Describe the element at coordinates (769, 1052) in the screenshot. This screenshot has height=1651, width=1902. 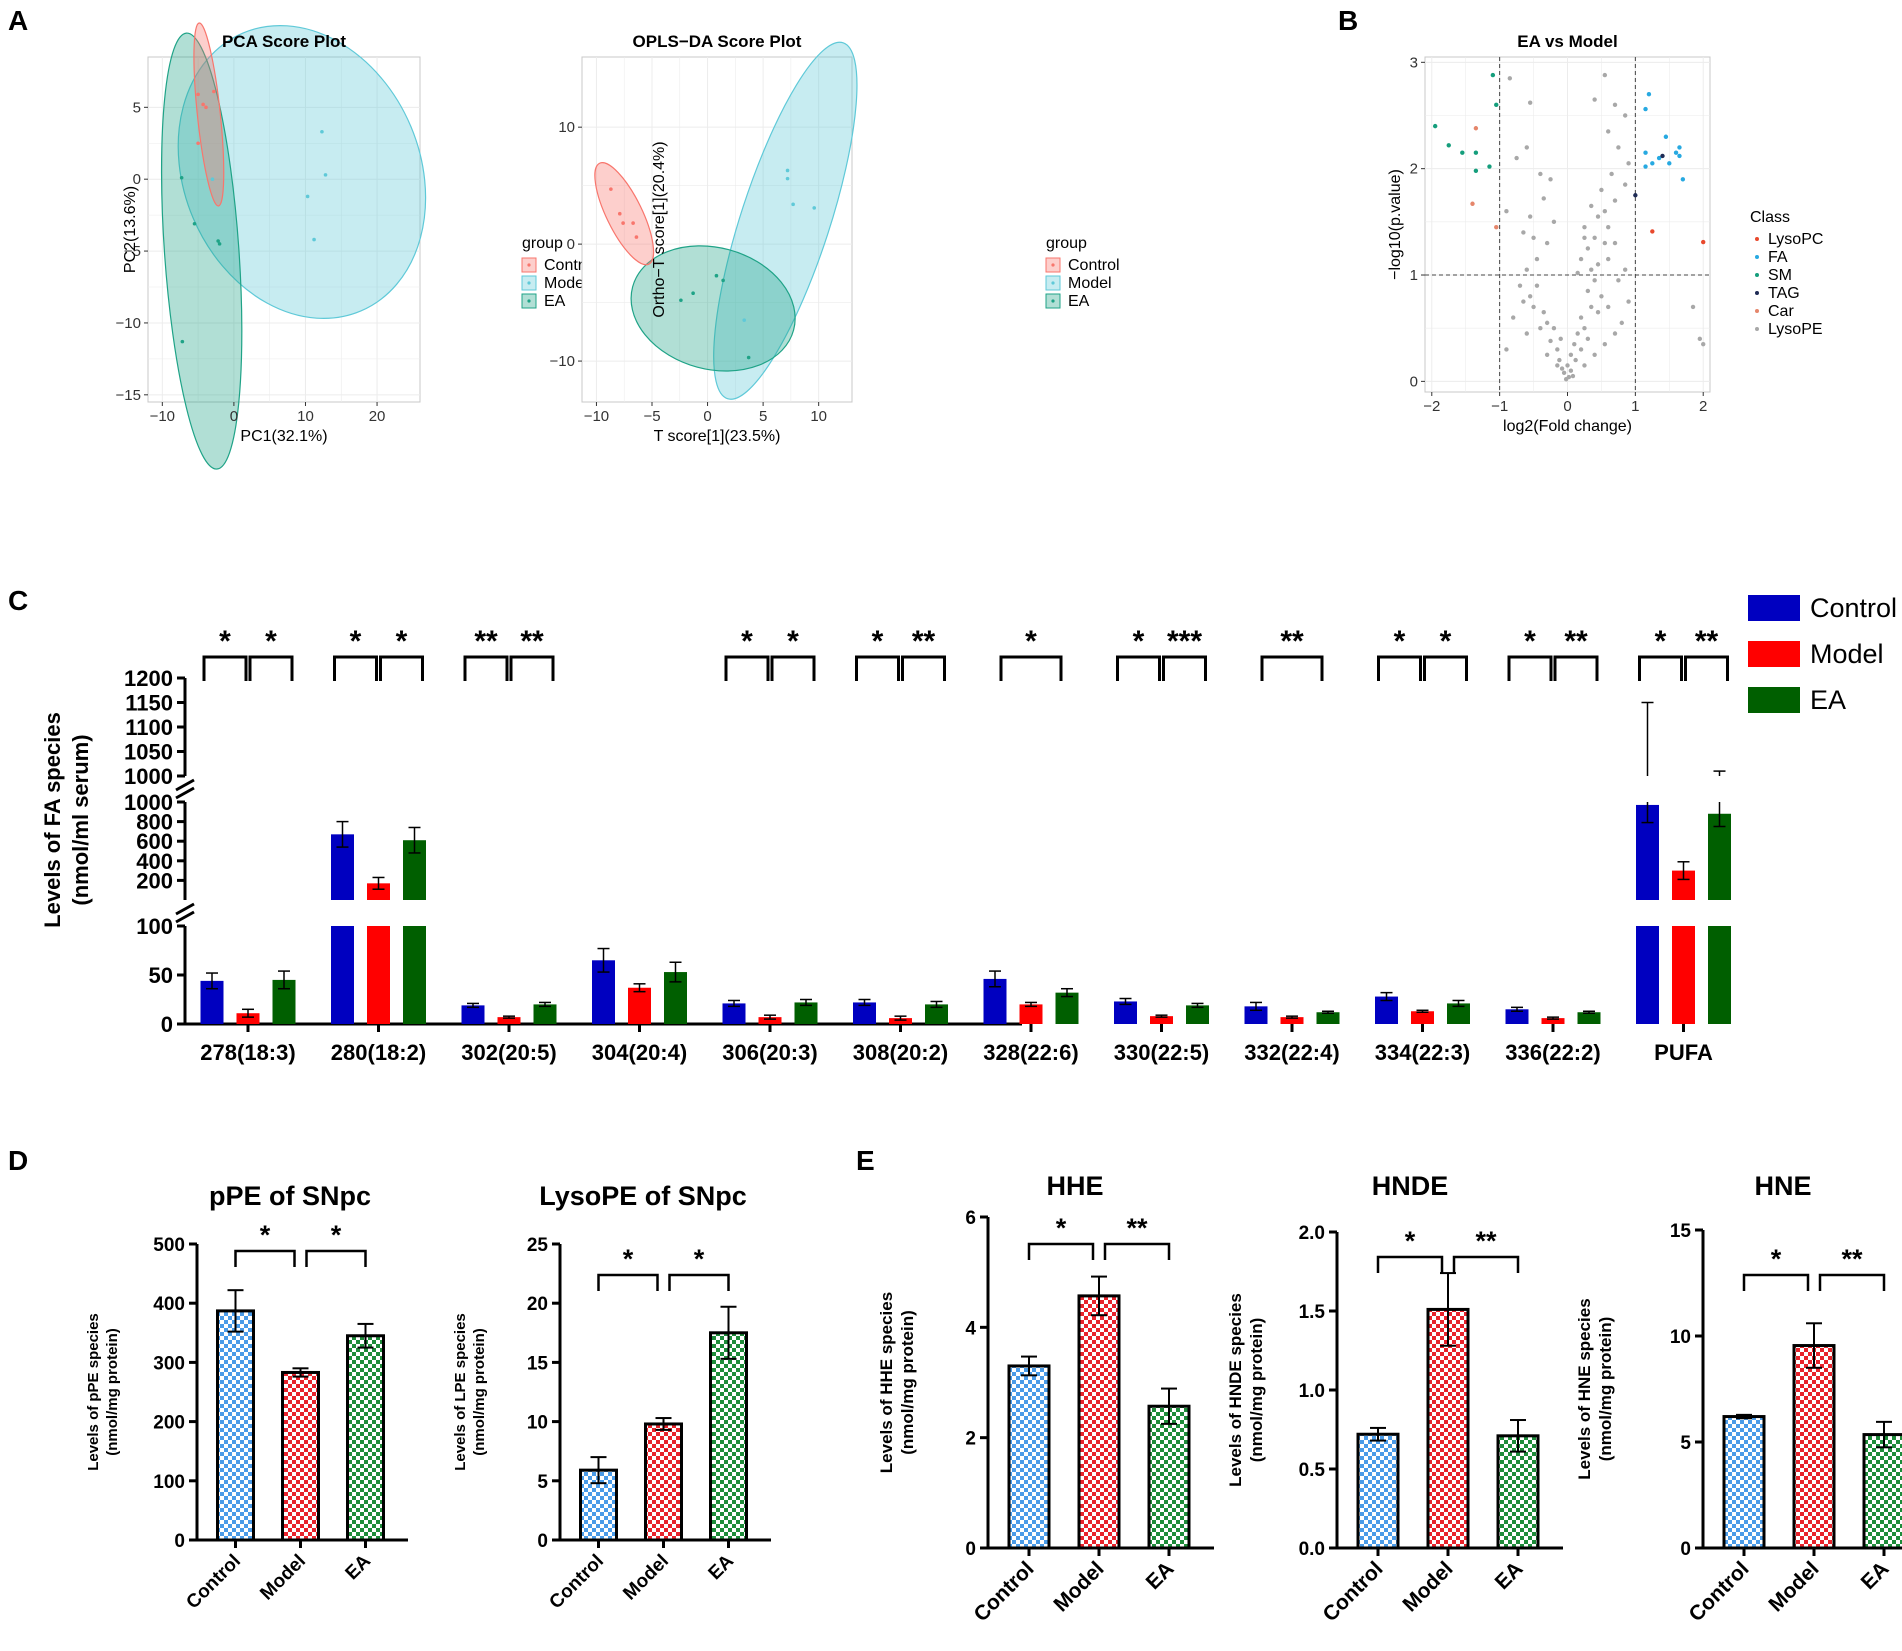
I see `x-tick-label: 306(20:3)` at that location.